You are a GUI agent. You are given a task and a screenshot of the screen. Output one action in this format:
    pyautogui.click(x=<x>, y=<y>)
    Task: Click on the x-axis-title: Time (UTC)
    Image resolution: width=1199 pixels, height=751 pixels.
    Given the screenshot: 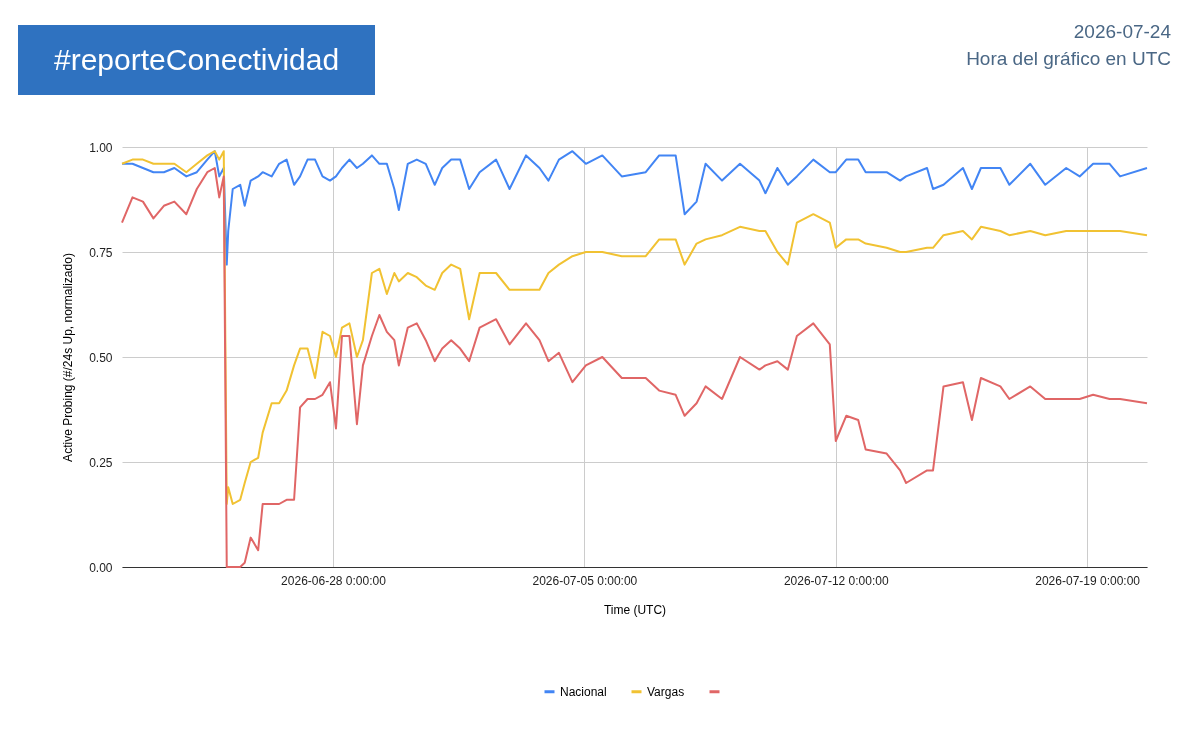 What is the action you would take?
    pyautogui.click(x=635, y=609)
    